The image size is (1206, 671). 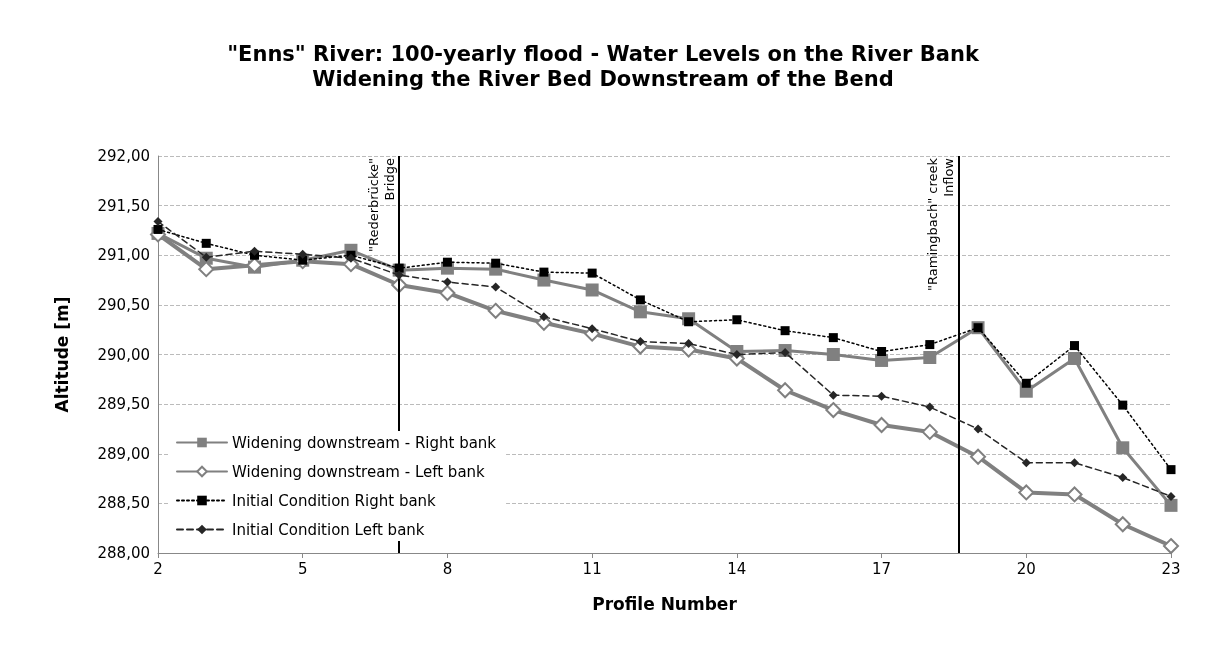 What do you see at coordinates (123, 205) in the screenshot?
I see `y-tick-label: 291,50` at bounding box center [123, 205].